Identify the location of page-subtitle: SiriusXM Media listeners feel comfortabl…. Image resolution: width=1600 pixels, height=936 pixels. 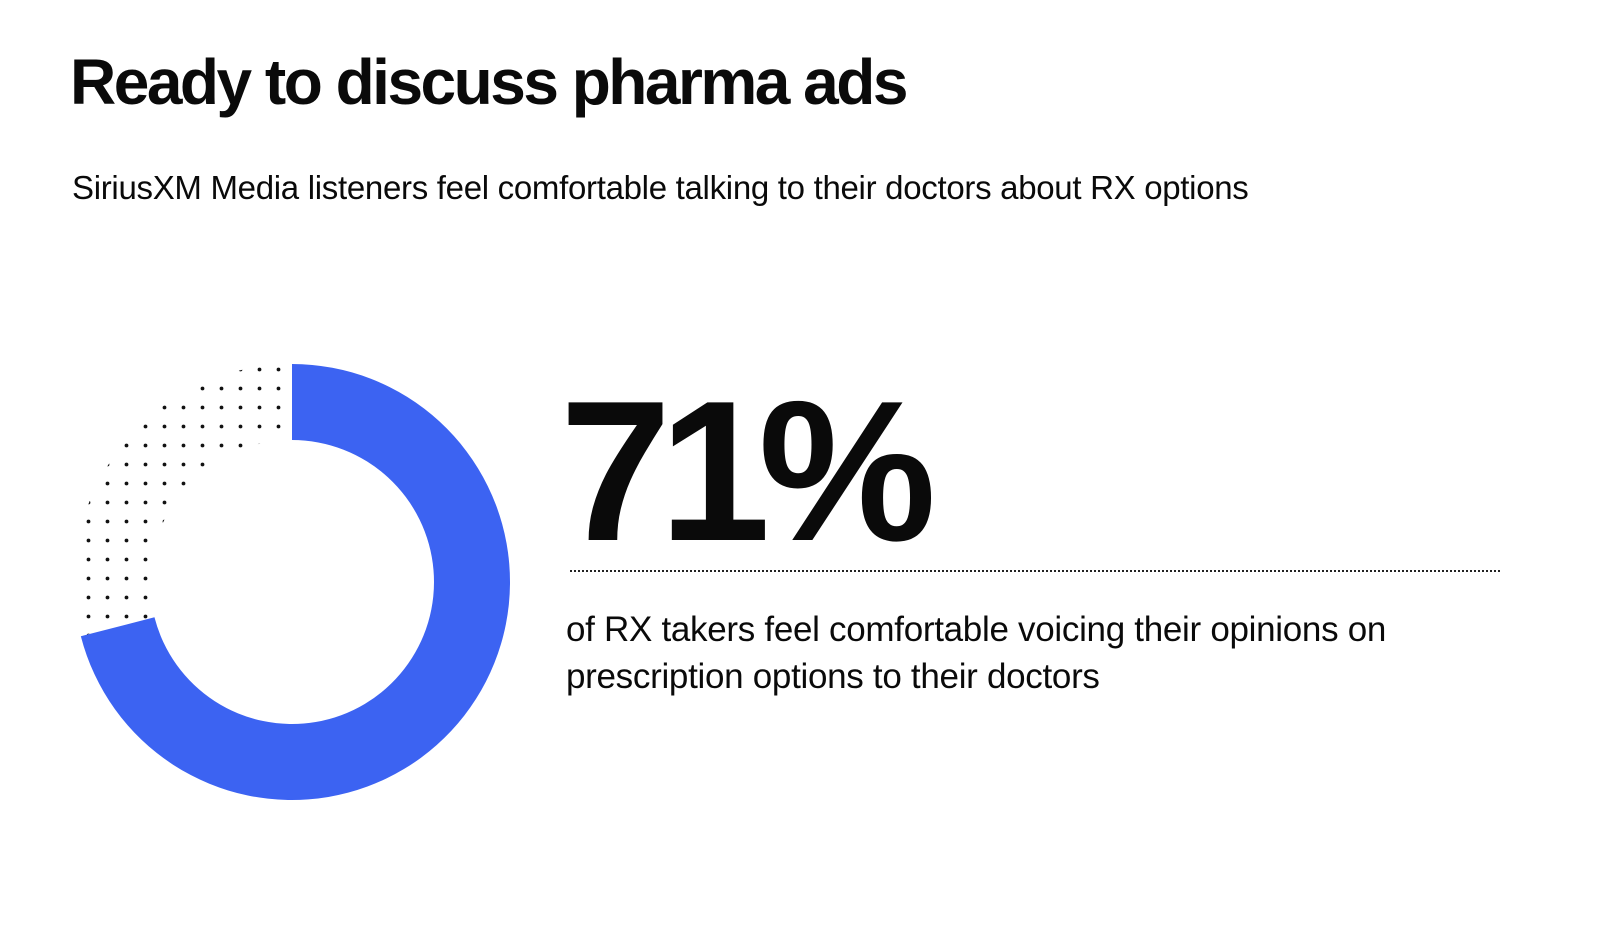
(660, 187).